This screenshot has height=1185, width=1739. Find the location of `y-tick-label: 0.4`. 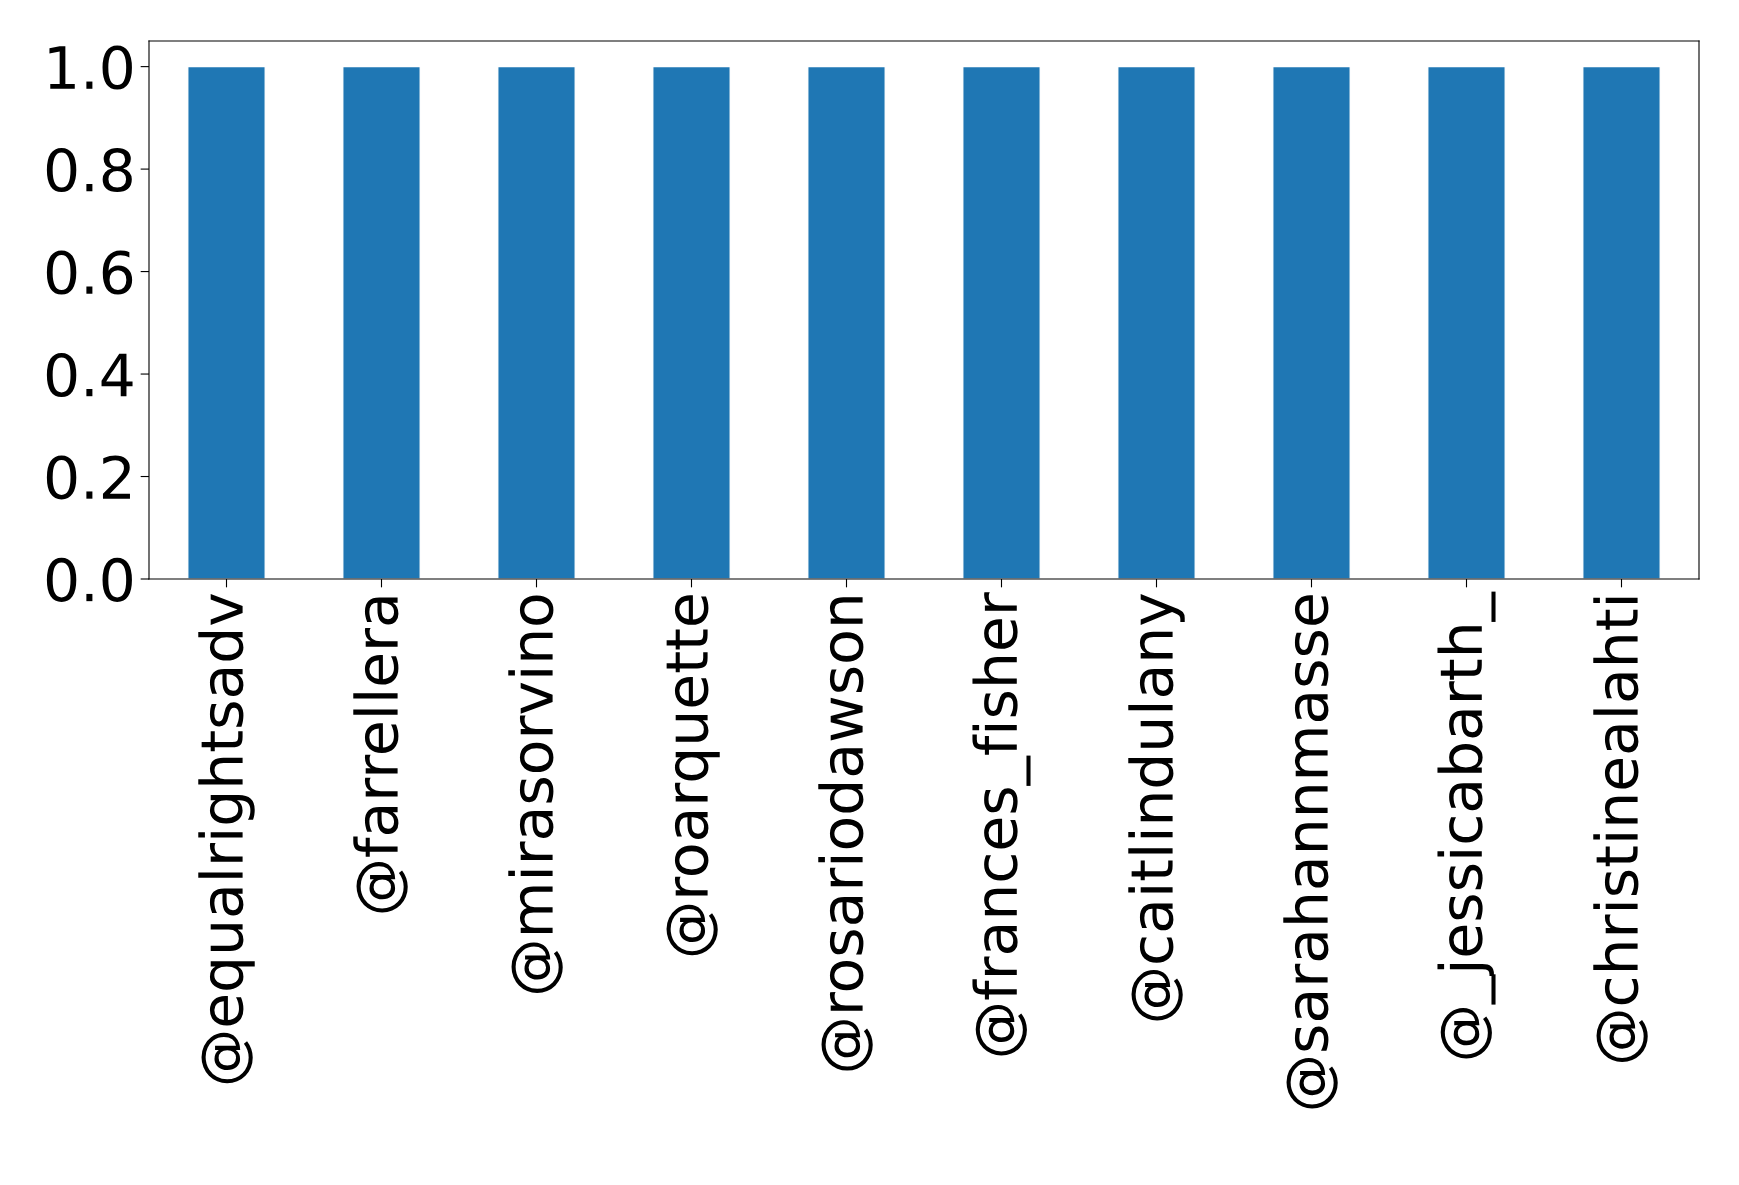

y-tick-label: 0.4 is located at coordinates (89, 375).